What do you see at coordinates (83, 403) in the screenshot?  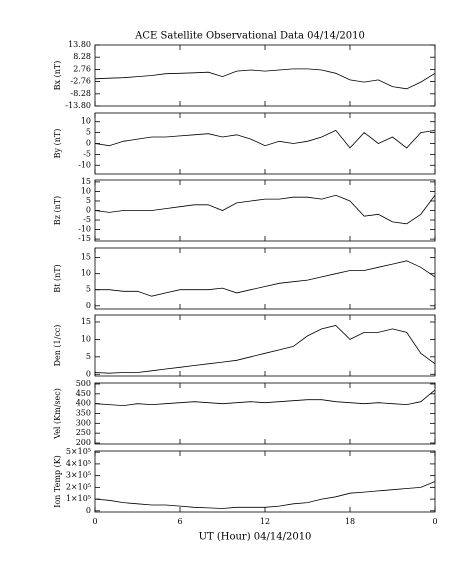 I see `y-tick-label: 400` at bounding box center [83, 403].